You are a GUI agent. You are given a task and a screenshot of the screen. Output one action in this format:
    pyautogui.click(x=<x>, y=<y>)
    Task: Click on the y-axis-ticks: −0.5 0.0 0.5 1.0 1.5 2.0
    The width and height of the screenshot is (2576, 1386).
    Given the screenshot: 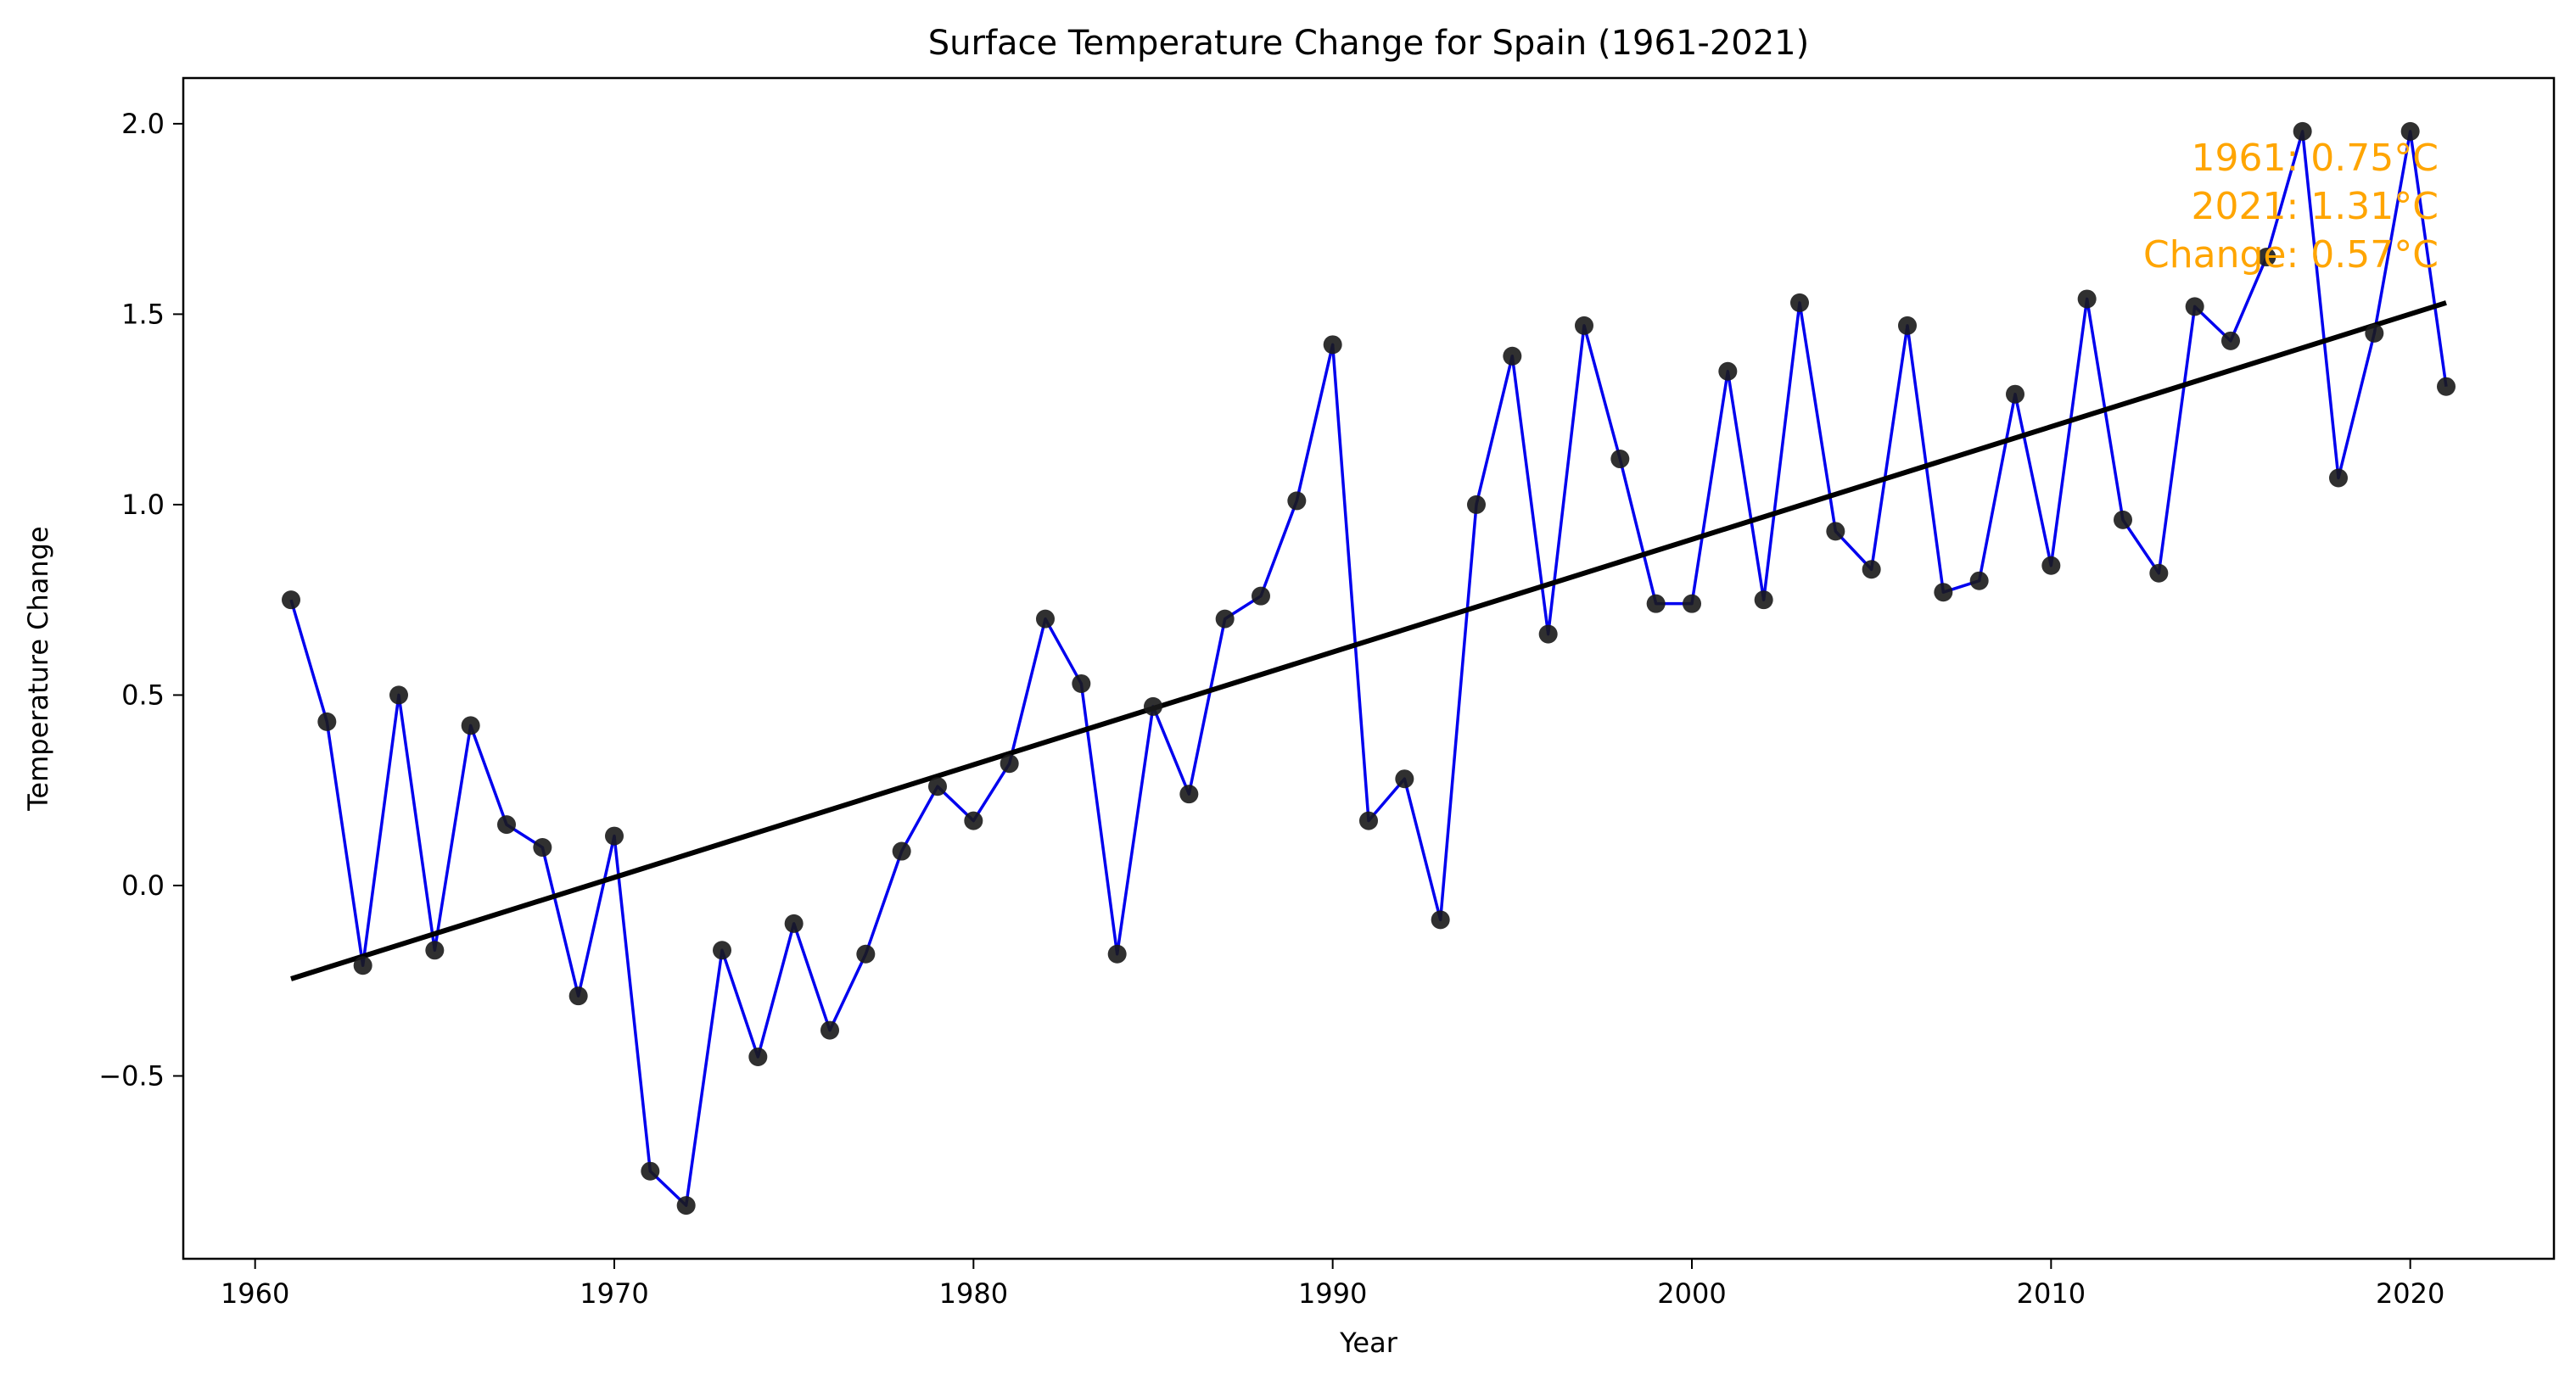 What is the action you would take?
    pyautogui.click(x=140, y=600)
    